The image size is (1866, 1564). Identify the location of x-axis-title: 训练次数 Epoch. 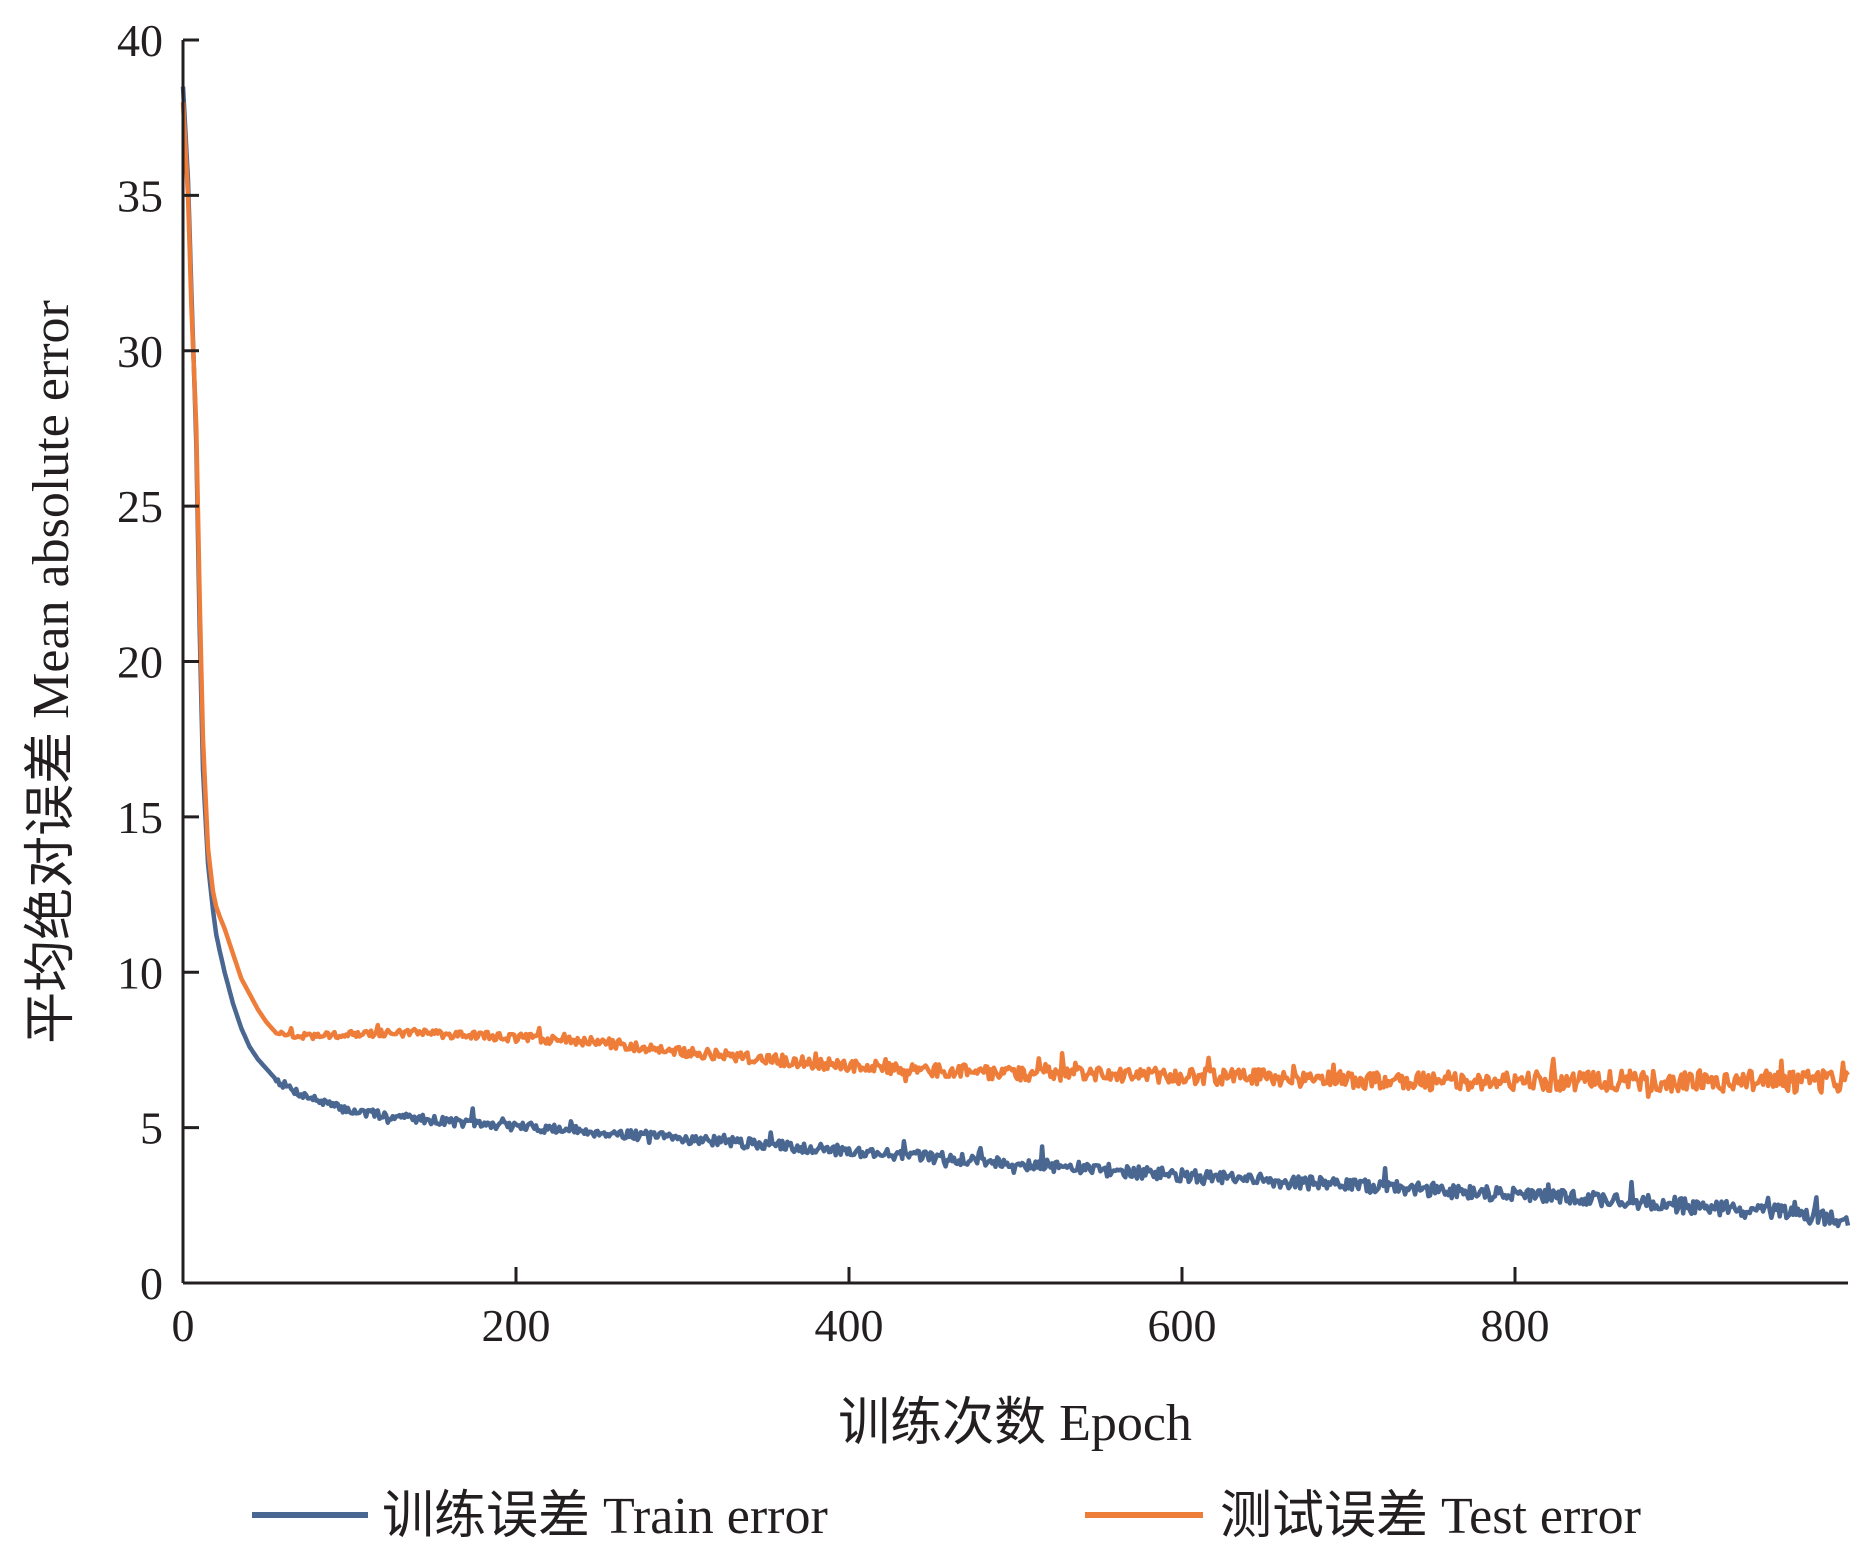
(1015, 1423).